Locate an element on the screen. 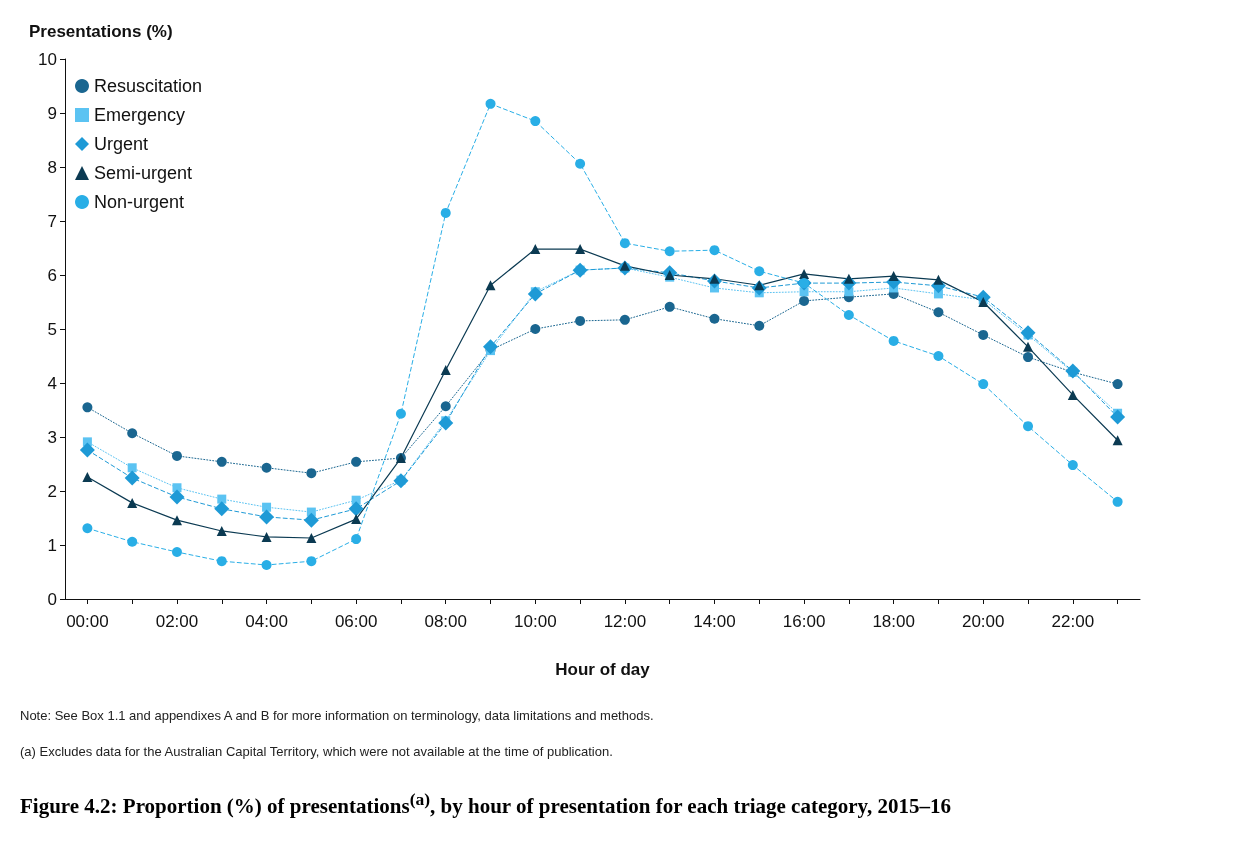 This screenshot has height=855, width=1242. x-tick-label: 16:00 is located at coordinates (804, 621).